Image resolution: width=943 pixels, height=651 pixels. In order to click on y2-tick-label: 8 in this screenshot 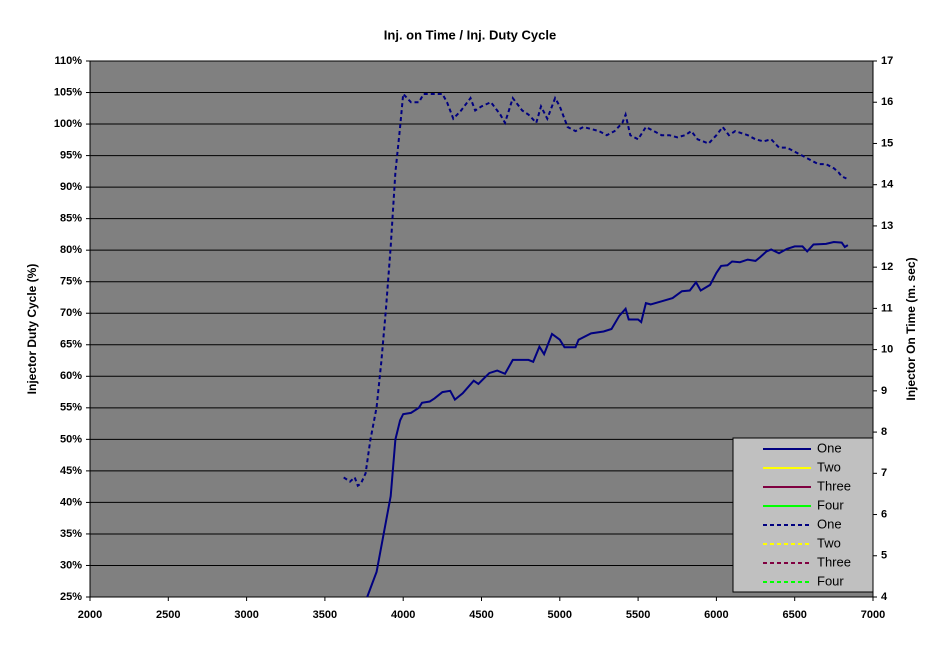, I will do `click(884, 432)`.